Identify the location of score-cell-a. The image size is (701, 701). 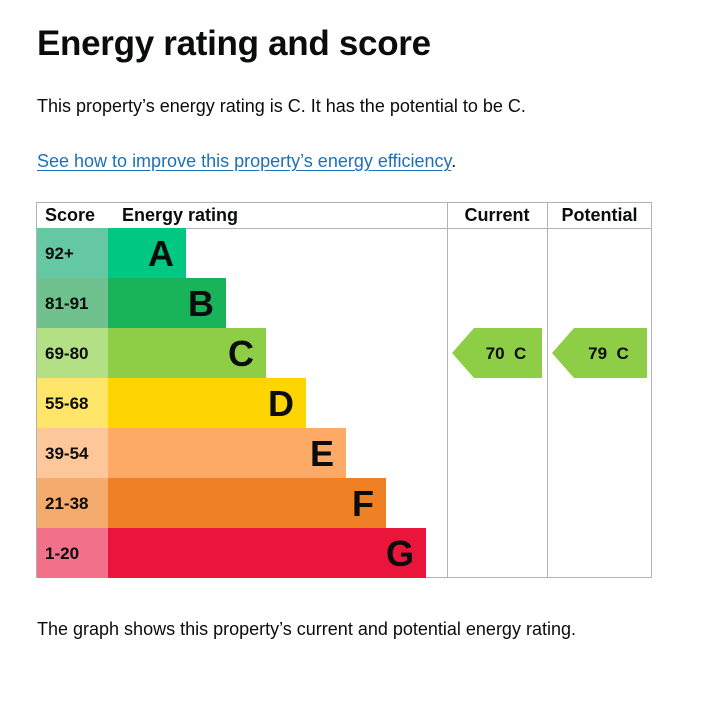
(72, 253).